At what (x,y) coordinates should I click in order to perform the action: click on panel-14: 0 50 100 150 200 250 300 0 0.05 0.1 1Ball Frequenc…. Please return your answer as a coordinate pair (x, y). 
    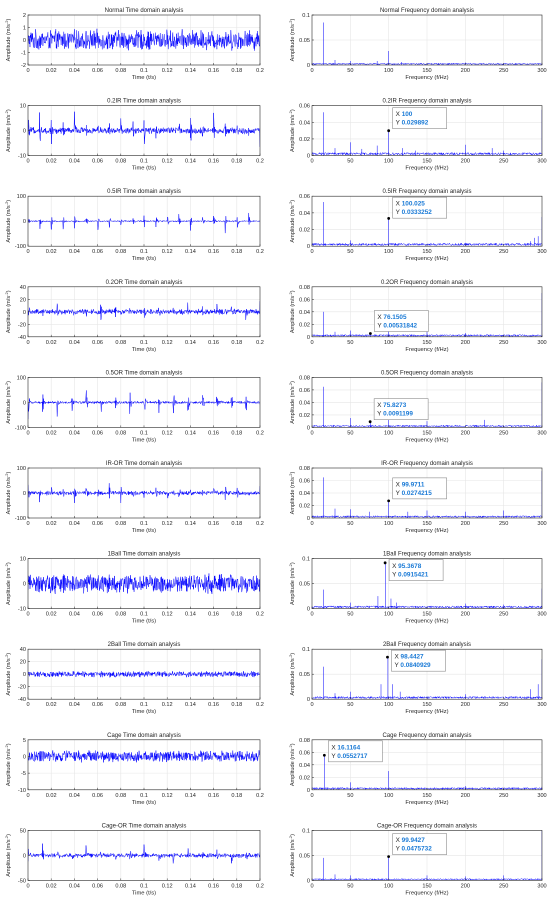
    Looking at the image, I should click on (417, 588).